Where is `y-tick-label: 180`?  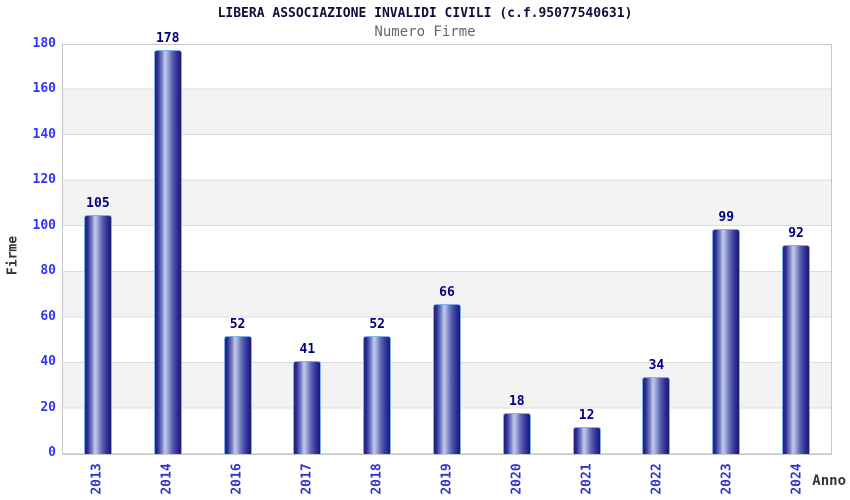
y-tick-label: 180 is located at coordinates (44, 43).